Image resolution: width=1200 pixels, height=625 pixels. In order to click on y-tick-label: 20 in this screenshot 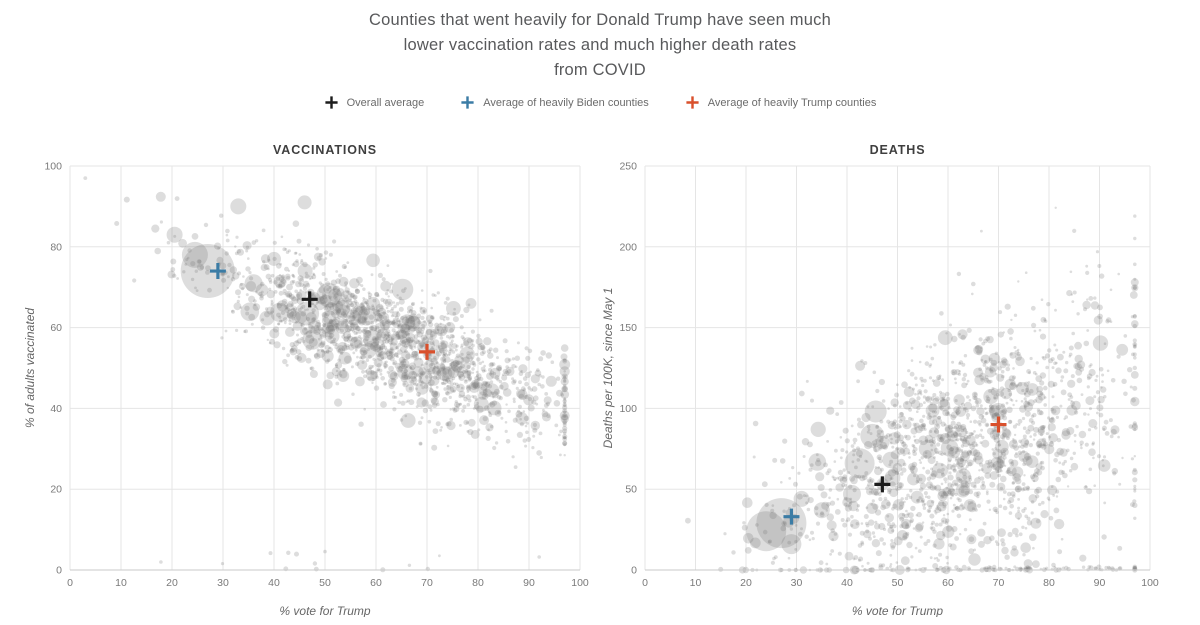, I will do `click(56, 490)`.